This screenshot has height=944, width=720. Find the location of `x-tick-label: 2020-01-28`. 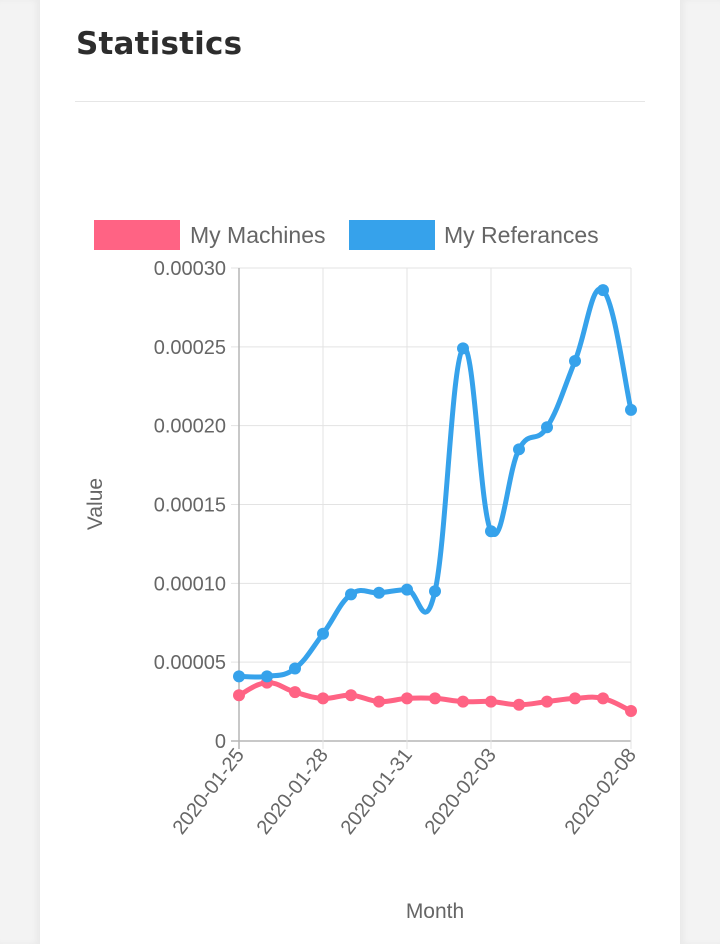

x-tick-label: 2020-01-28 is located at coordinates (293, 792).